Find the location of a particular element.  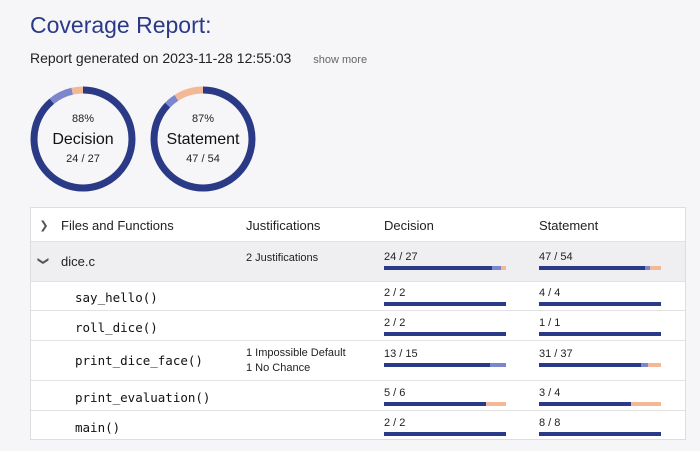

statement-gauge-fraction: 47 / 54 is located at coordinates (203, 159).